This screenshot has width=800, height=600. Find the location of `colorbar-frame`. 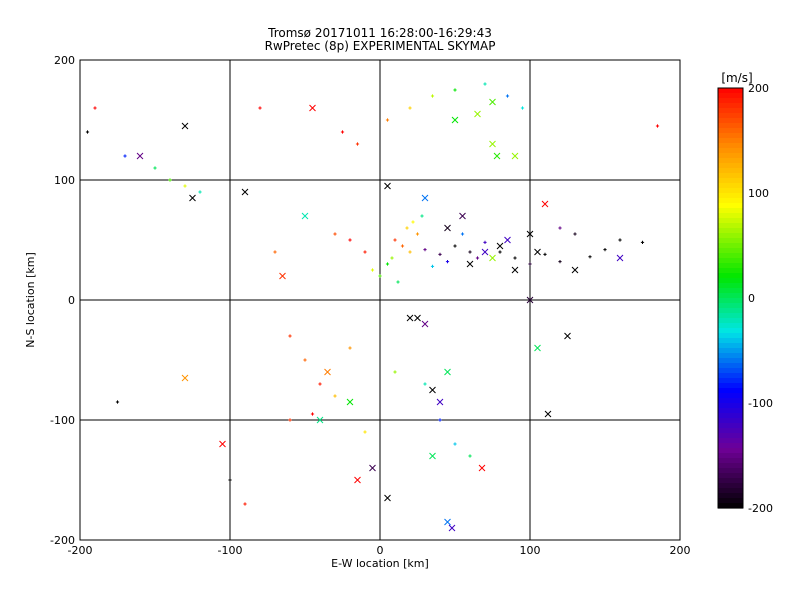

colorbar-frame is located at coordinates (730, 298).